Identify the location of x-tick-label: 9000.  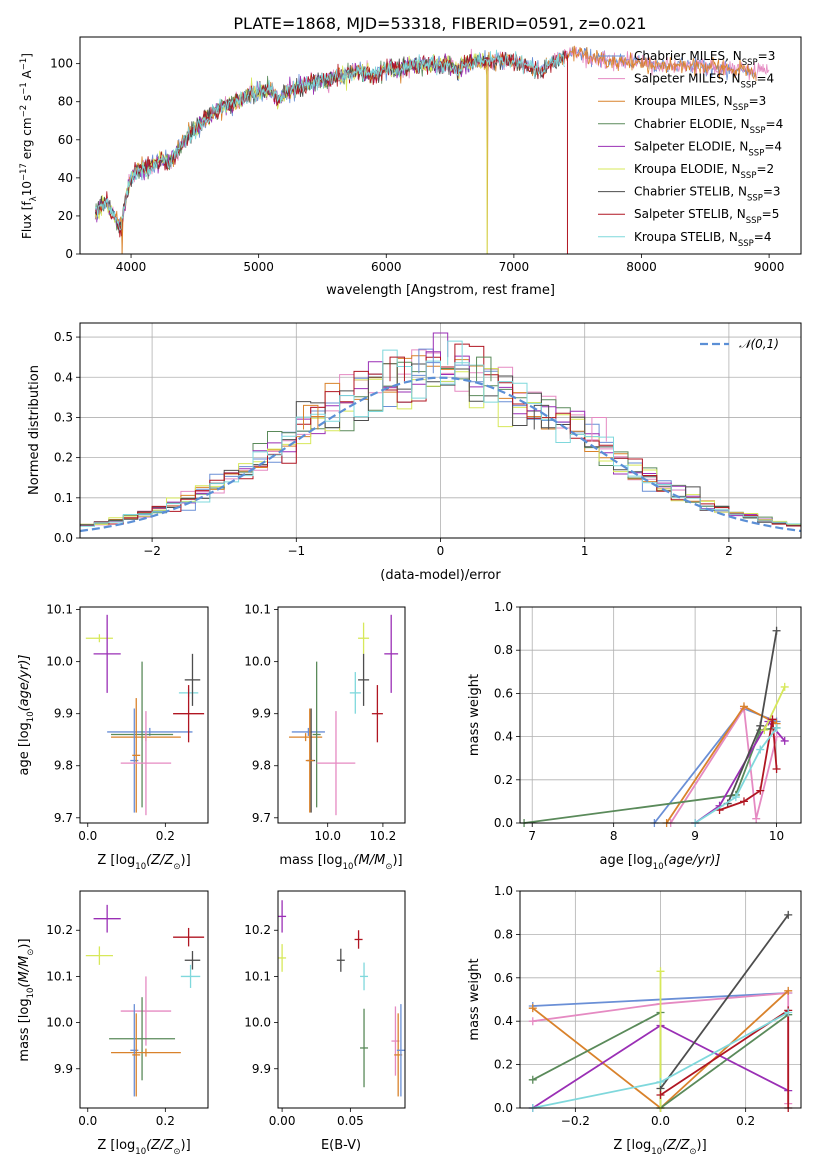
(769, 267).